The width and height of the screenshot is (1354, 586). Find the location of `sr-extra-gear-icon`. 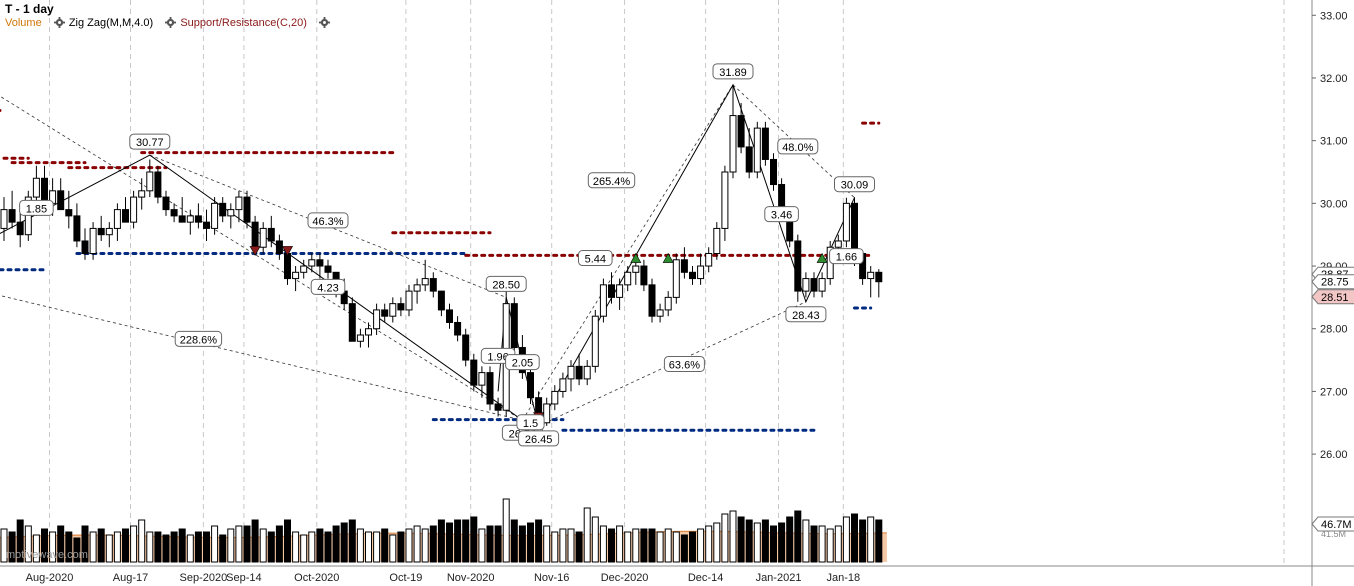

sr-extra-gear-icon is located at coordinates (324, 22).